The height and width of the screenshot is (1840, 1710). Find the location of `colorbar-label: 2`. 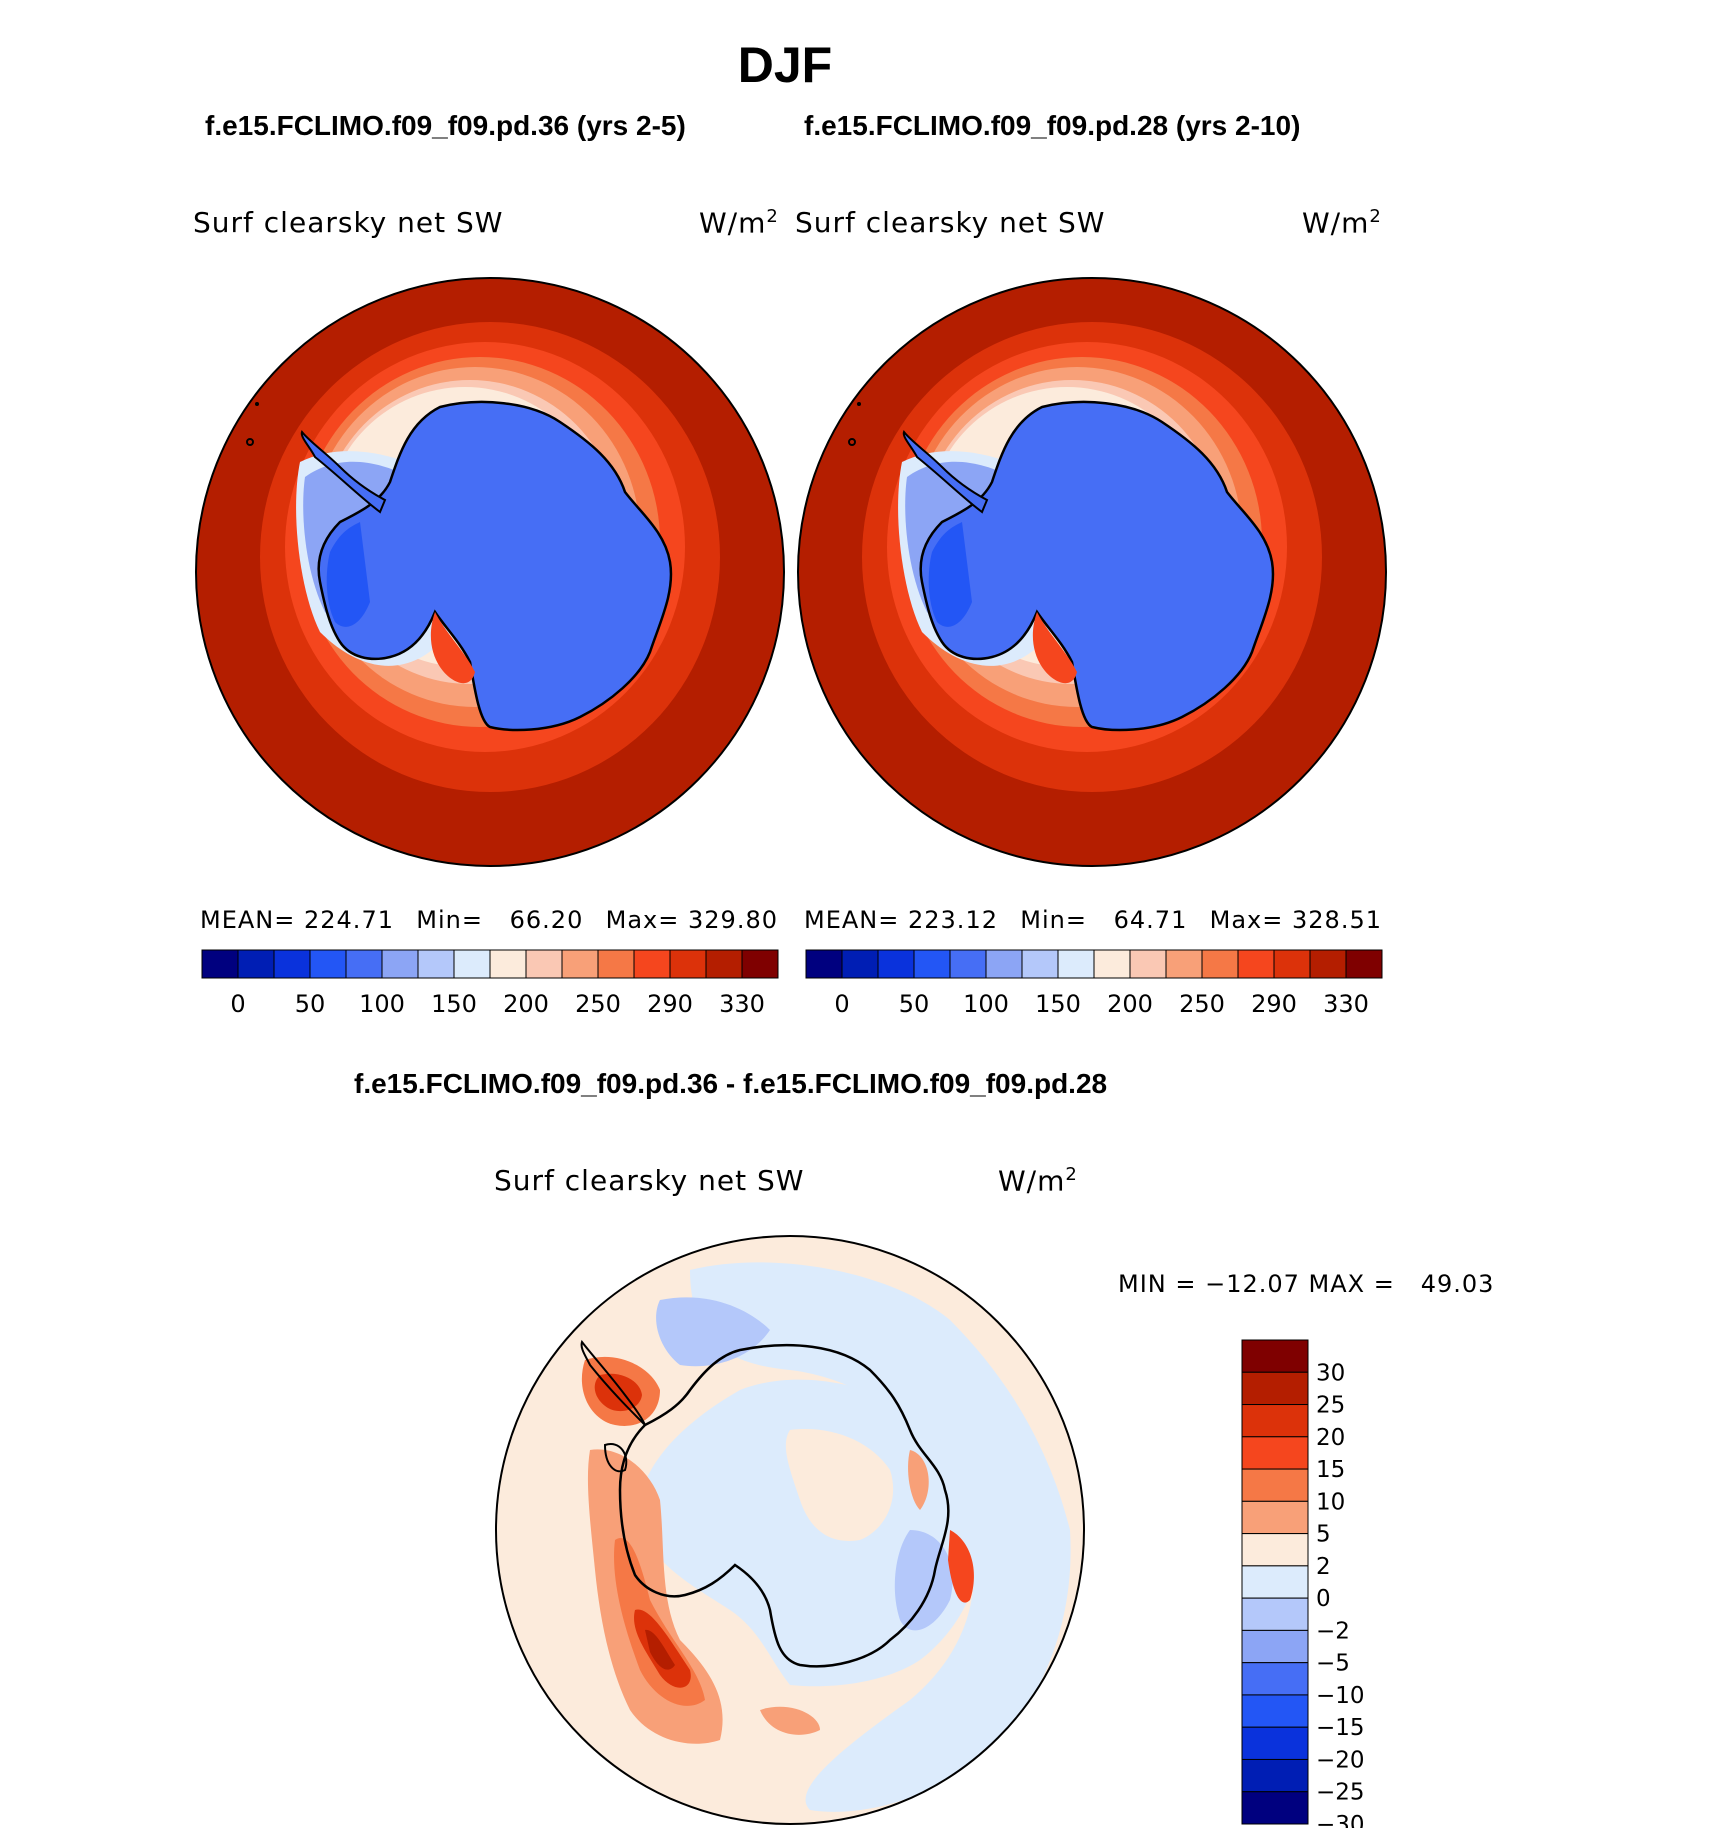

colorbar-label: 2 is located at coordinates (1323, 1567).